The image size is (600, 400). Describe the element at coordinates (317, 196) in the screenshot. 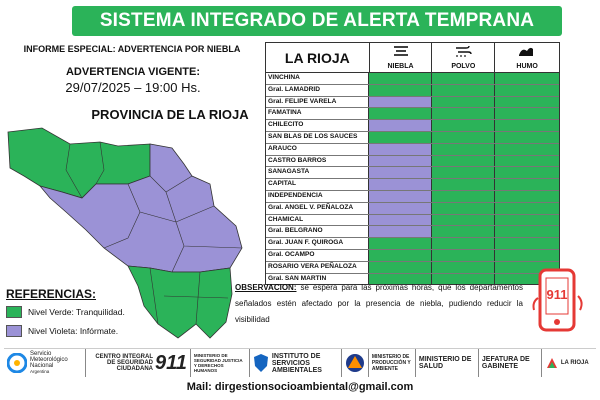

I see `department-name: INDEPENDENCIA` at that location.